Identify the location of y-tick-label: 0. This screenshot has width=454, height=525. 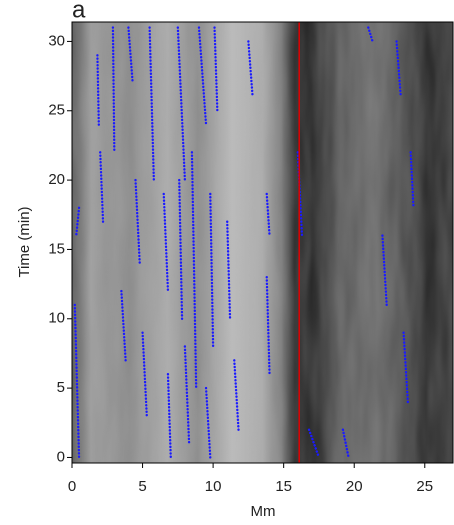
(61, 456).